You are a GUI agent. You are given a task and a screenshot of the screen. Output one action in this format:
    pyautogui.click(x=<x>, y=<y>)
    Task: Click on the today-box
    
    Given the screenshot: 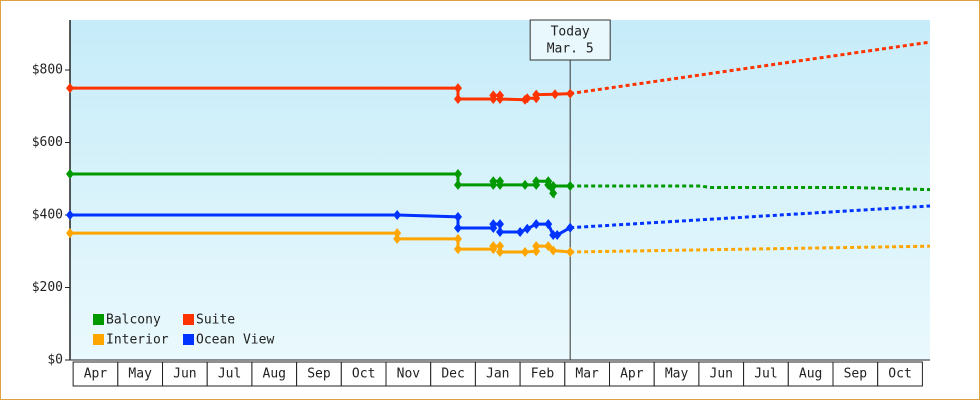 What is the action you would take?
    pyautogui.click(x=570, y=40)
    